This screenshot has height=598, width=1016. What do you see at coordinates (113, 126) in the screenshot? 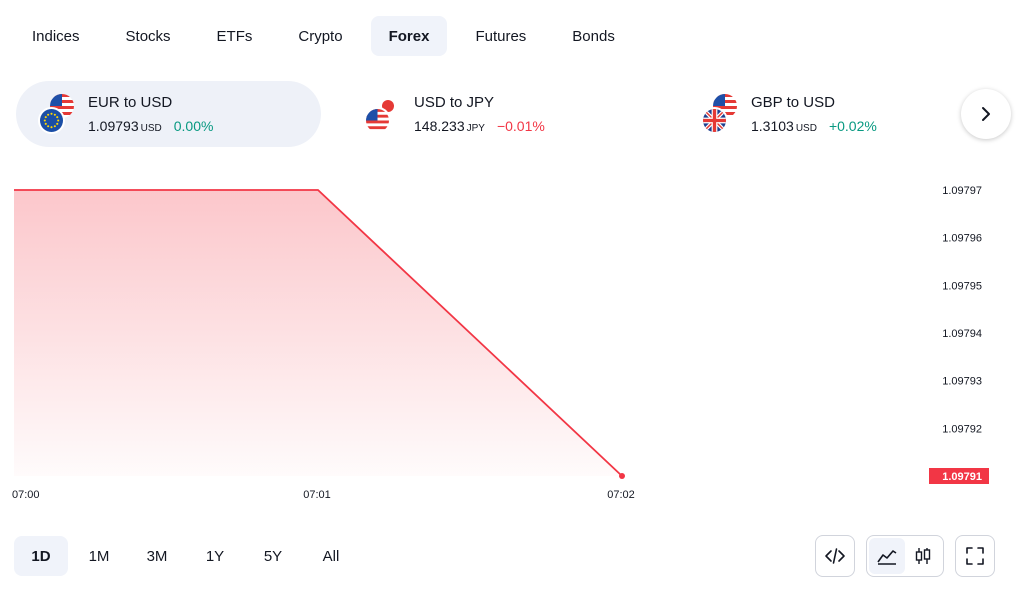
I see `ticker-price: 1.09793` at bounding box center [113, 126].